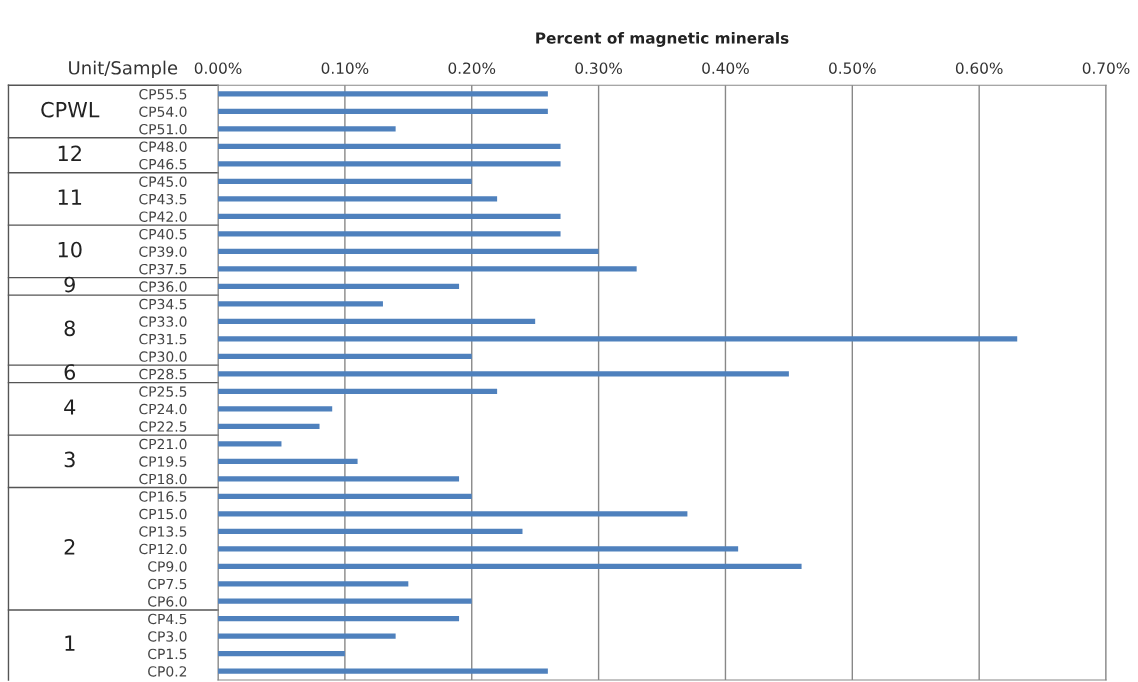 The height and width of the screenshot is (682, 1138). Describe the element at coordinates (163, 129) in the screenshot. I see `y-tick-label: CP51.0` at that location.